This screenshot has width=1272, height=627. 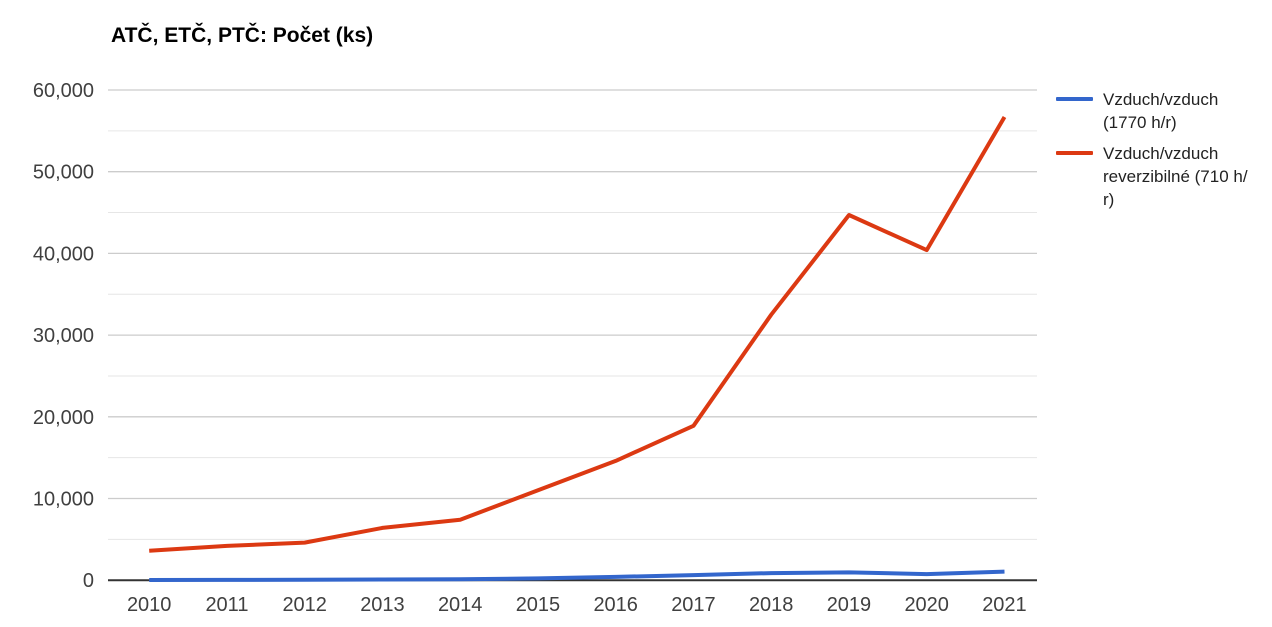 I want to click on x-axis-tick-label: 2015, so click(x=538, y=605).